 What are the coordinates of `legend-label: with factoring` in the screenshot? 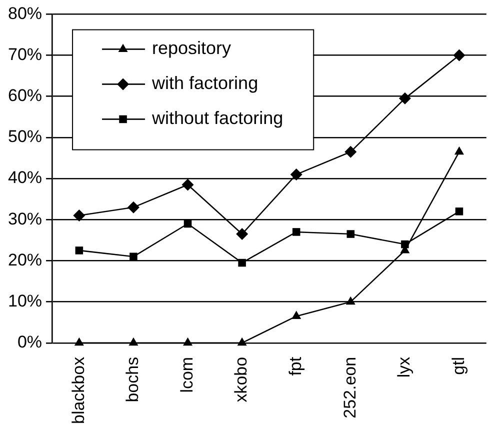 It's located at (204, 83).